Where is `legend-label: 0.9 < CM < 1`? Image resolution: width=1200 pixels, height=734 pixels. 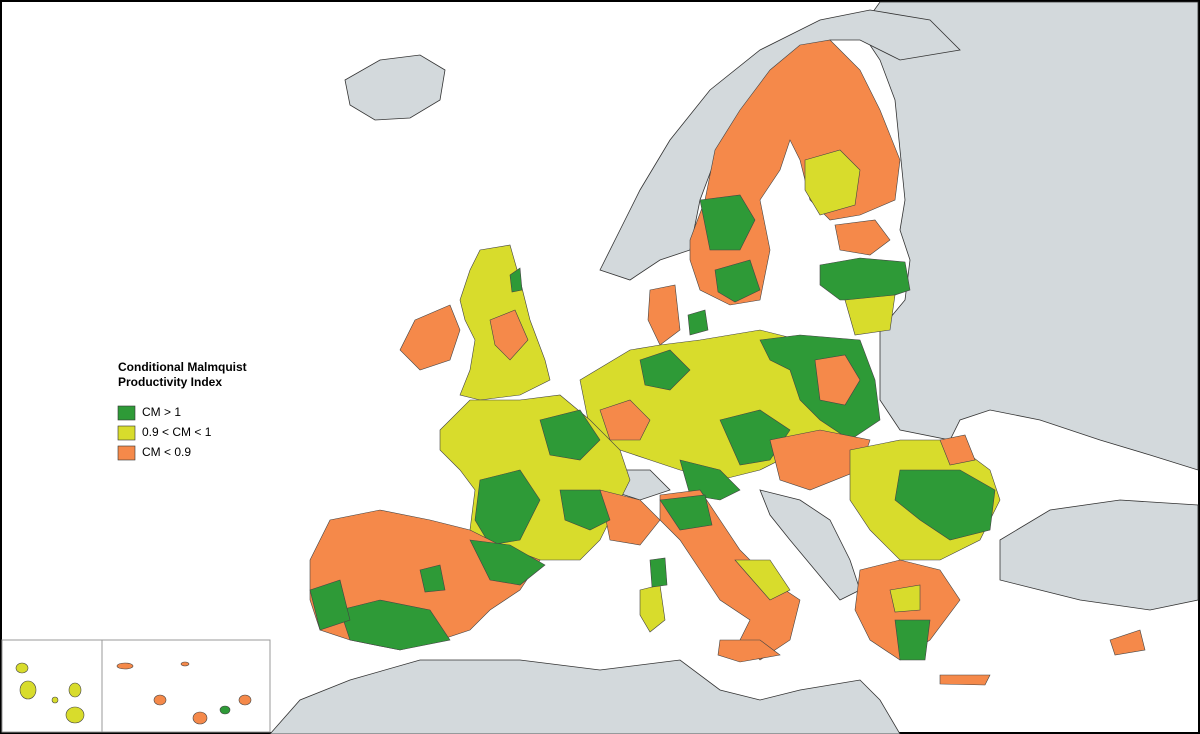
legend-label: 0.9 < CM < 1 is located at coordinates (177, 432).